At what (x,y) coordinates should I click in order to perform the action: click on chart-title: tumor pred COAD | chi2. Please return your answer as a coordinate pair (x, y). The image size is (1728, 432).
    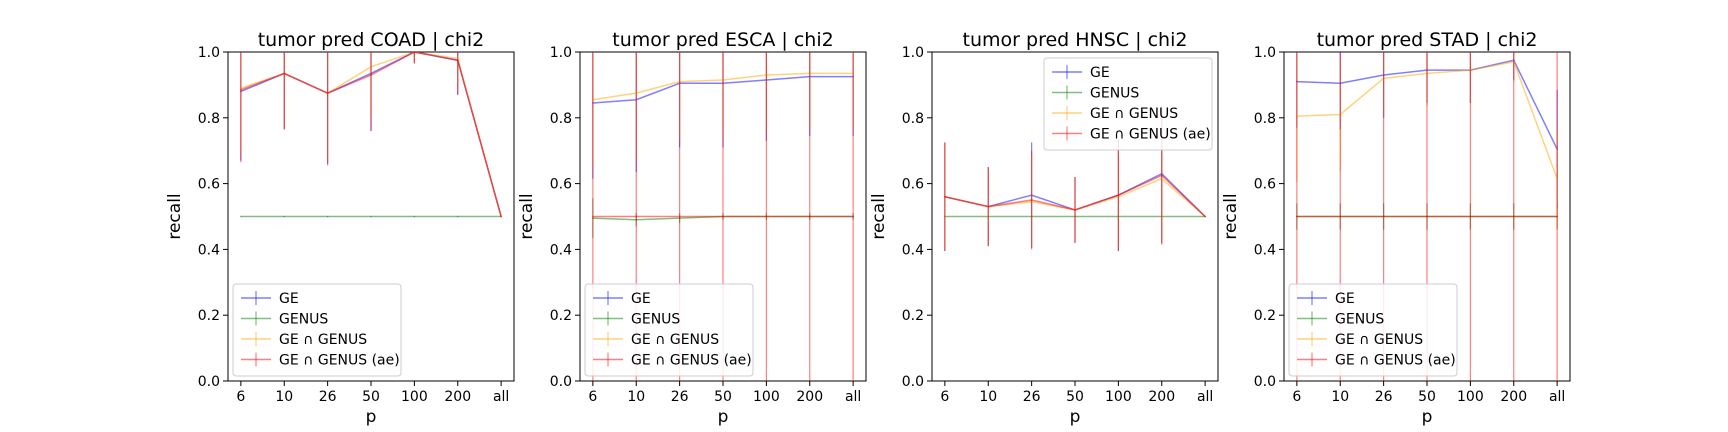
    Looking at the image, I should click on (371, 40).